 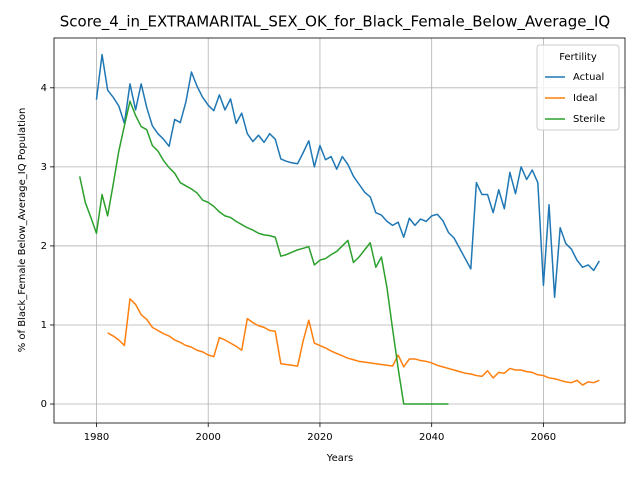 I want to click on series-line, so click(x=353, y=342).